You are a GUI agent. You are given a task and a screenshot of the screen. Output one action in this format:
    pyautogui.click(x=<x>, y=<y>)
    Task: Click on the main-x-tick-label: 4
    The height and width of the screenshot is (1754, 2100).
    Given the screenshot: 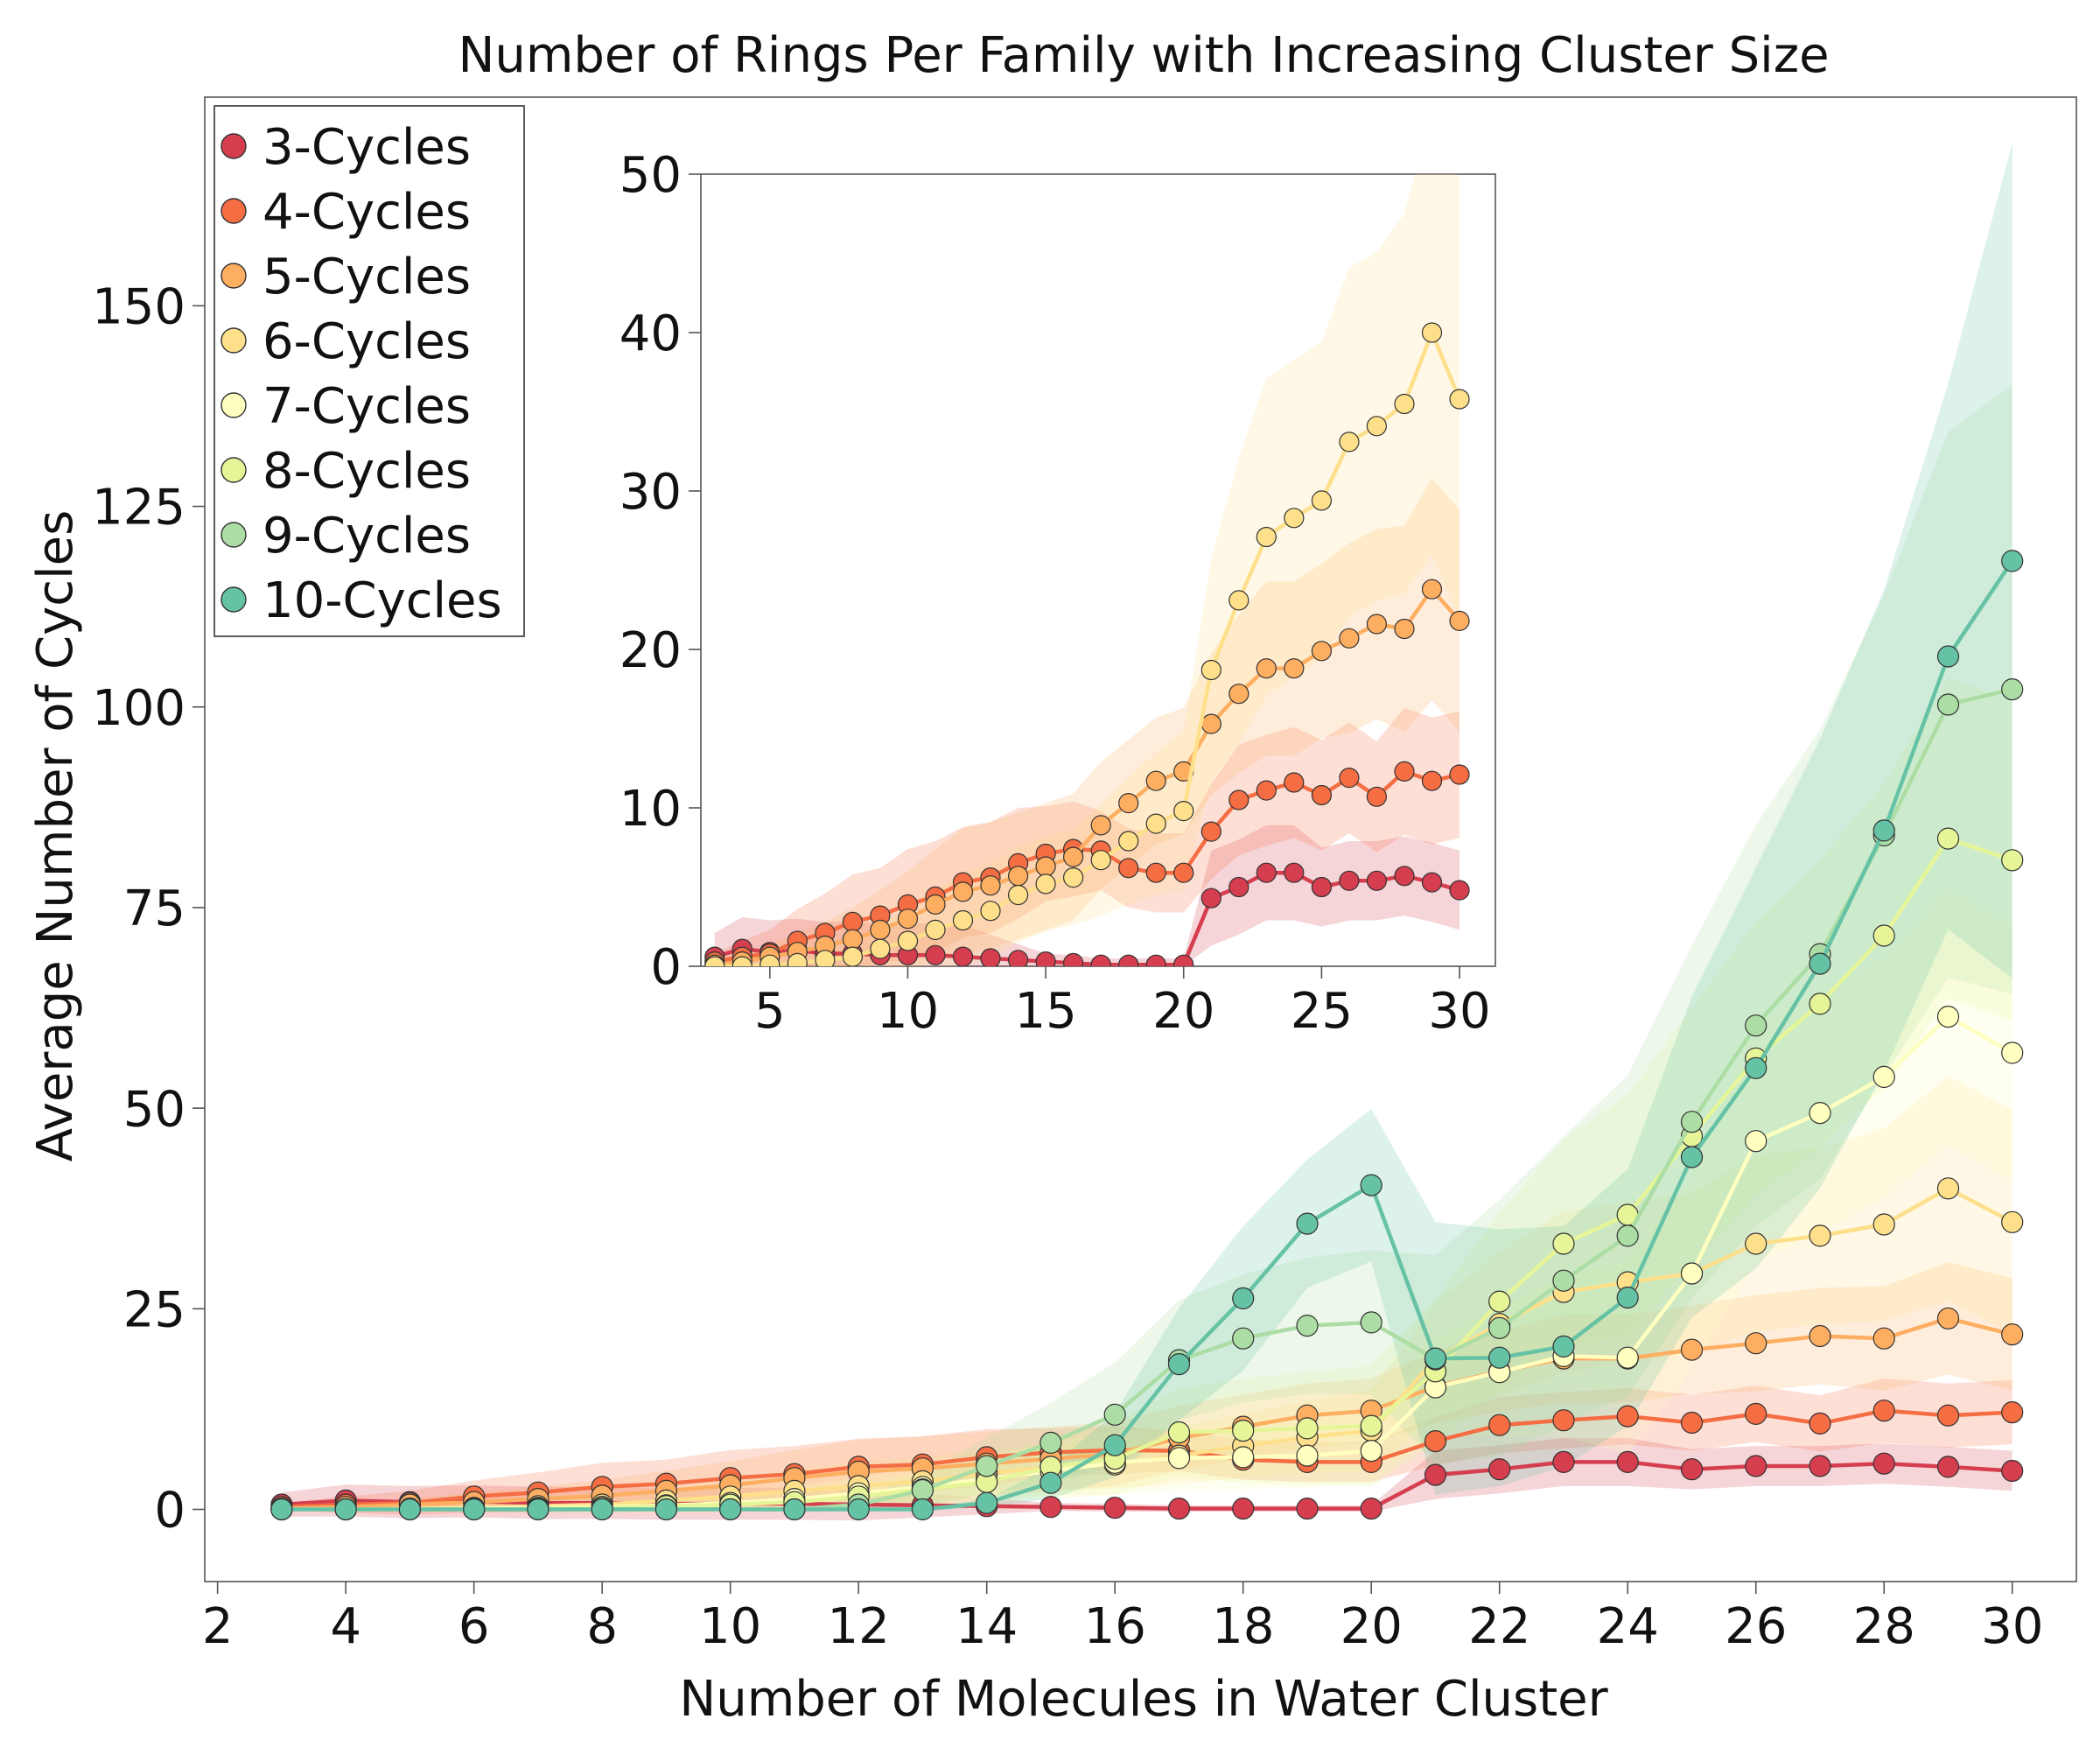 What is the action you would take?
    pyautogui.click(x=345, y=1626)
    